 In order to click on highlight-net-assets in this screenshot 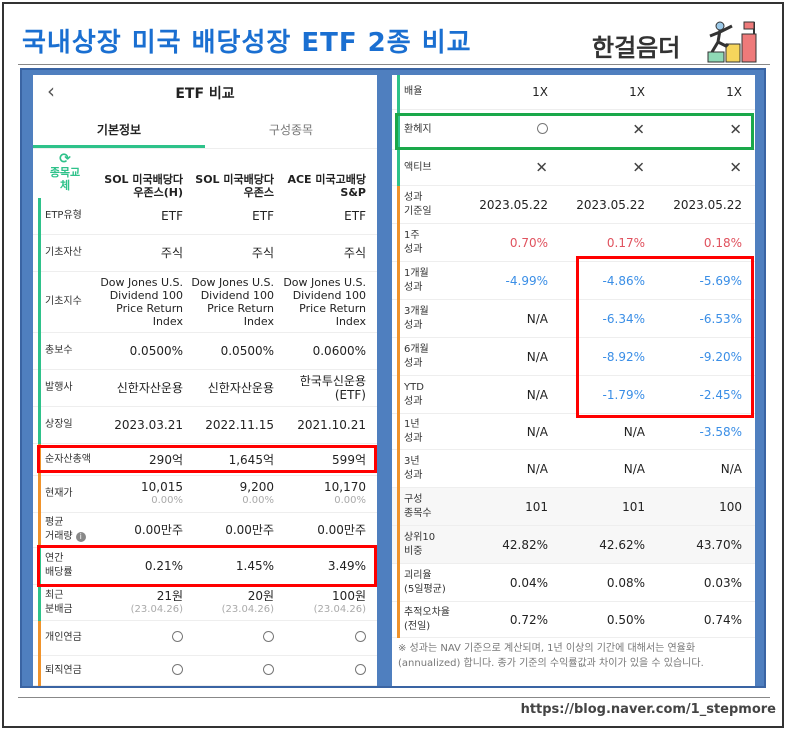, I will do `click(207, 459)`.